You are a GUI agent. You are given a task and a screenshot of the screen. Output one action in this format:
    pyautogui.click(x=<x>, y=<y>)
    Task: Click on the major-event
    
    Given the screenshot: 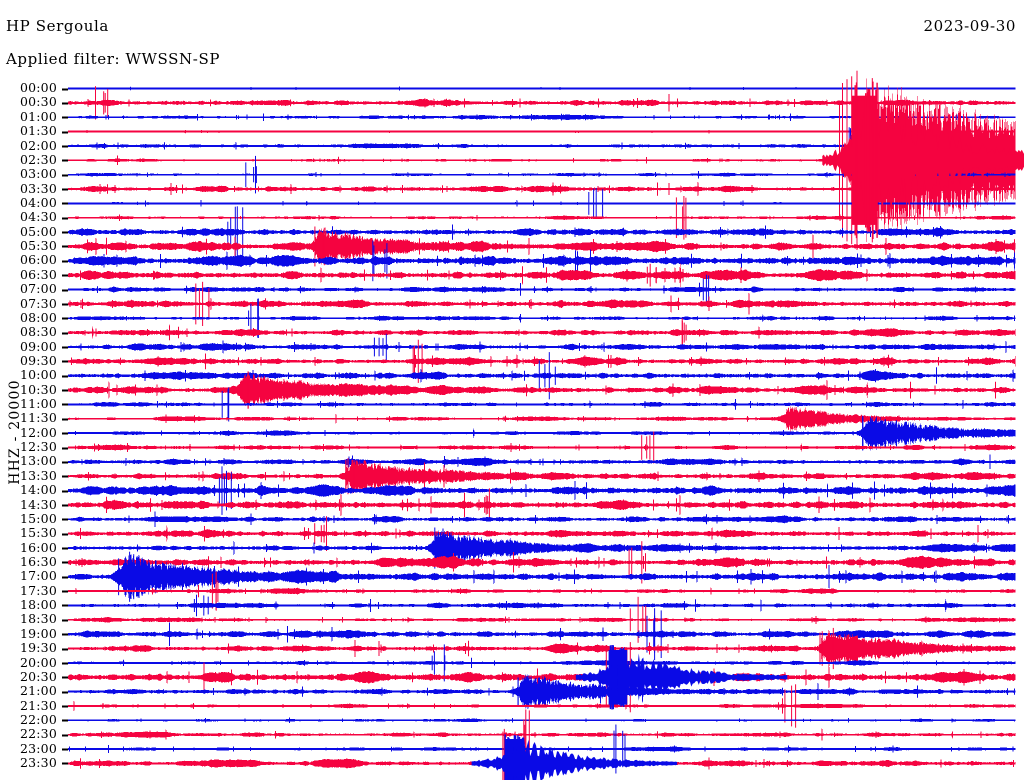 What is the action you would take?
    pyautogui.click(x=681, y=677)
    